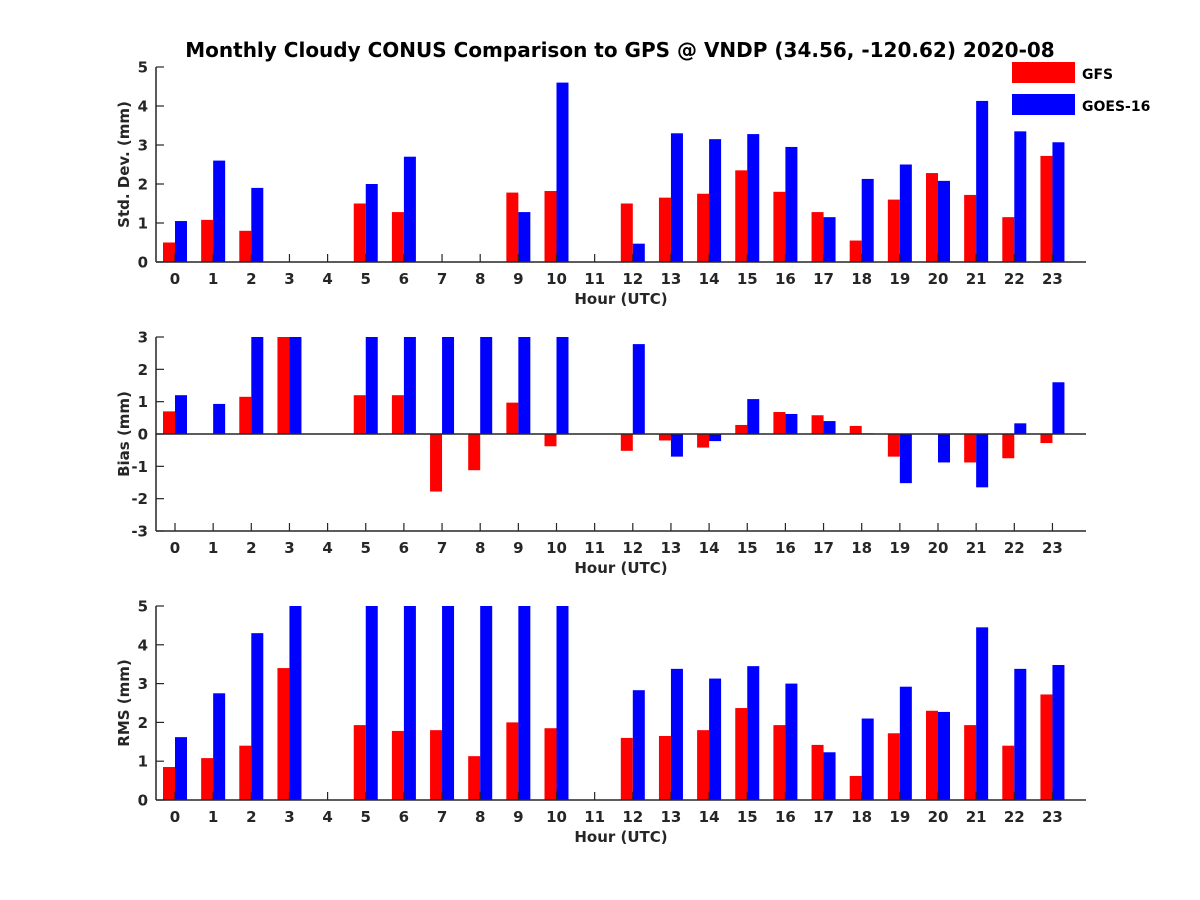 The height and width of the screenshot is (900, 1200). I want to click on rms-y-tick-label: 2, so click(143, 723).